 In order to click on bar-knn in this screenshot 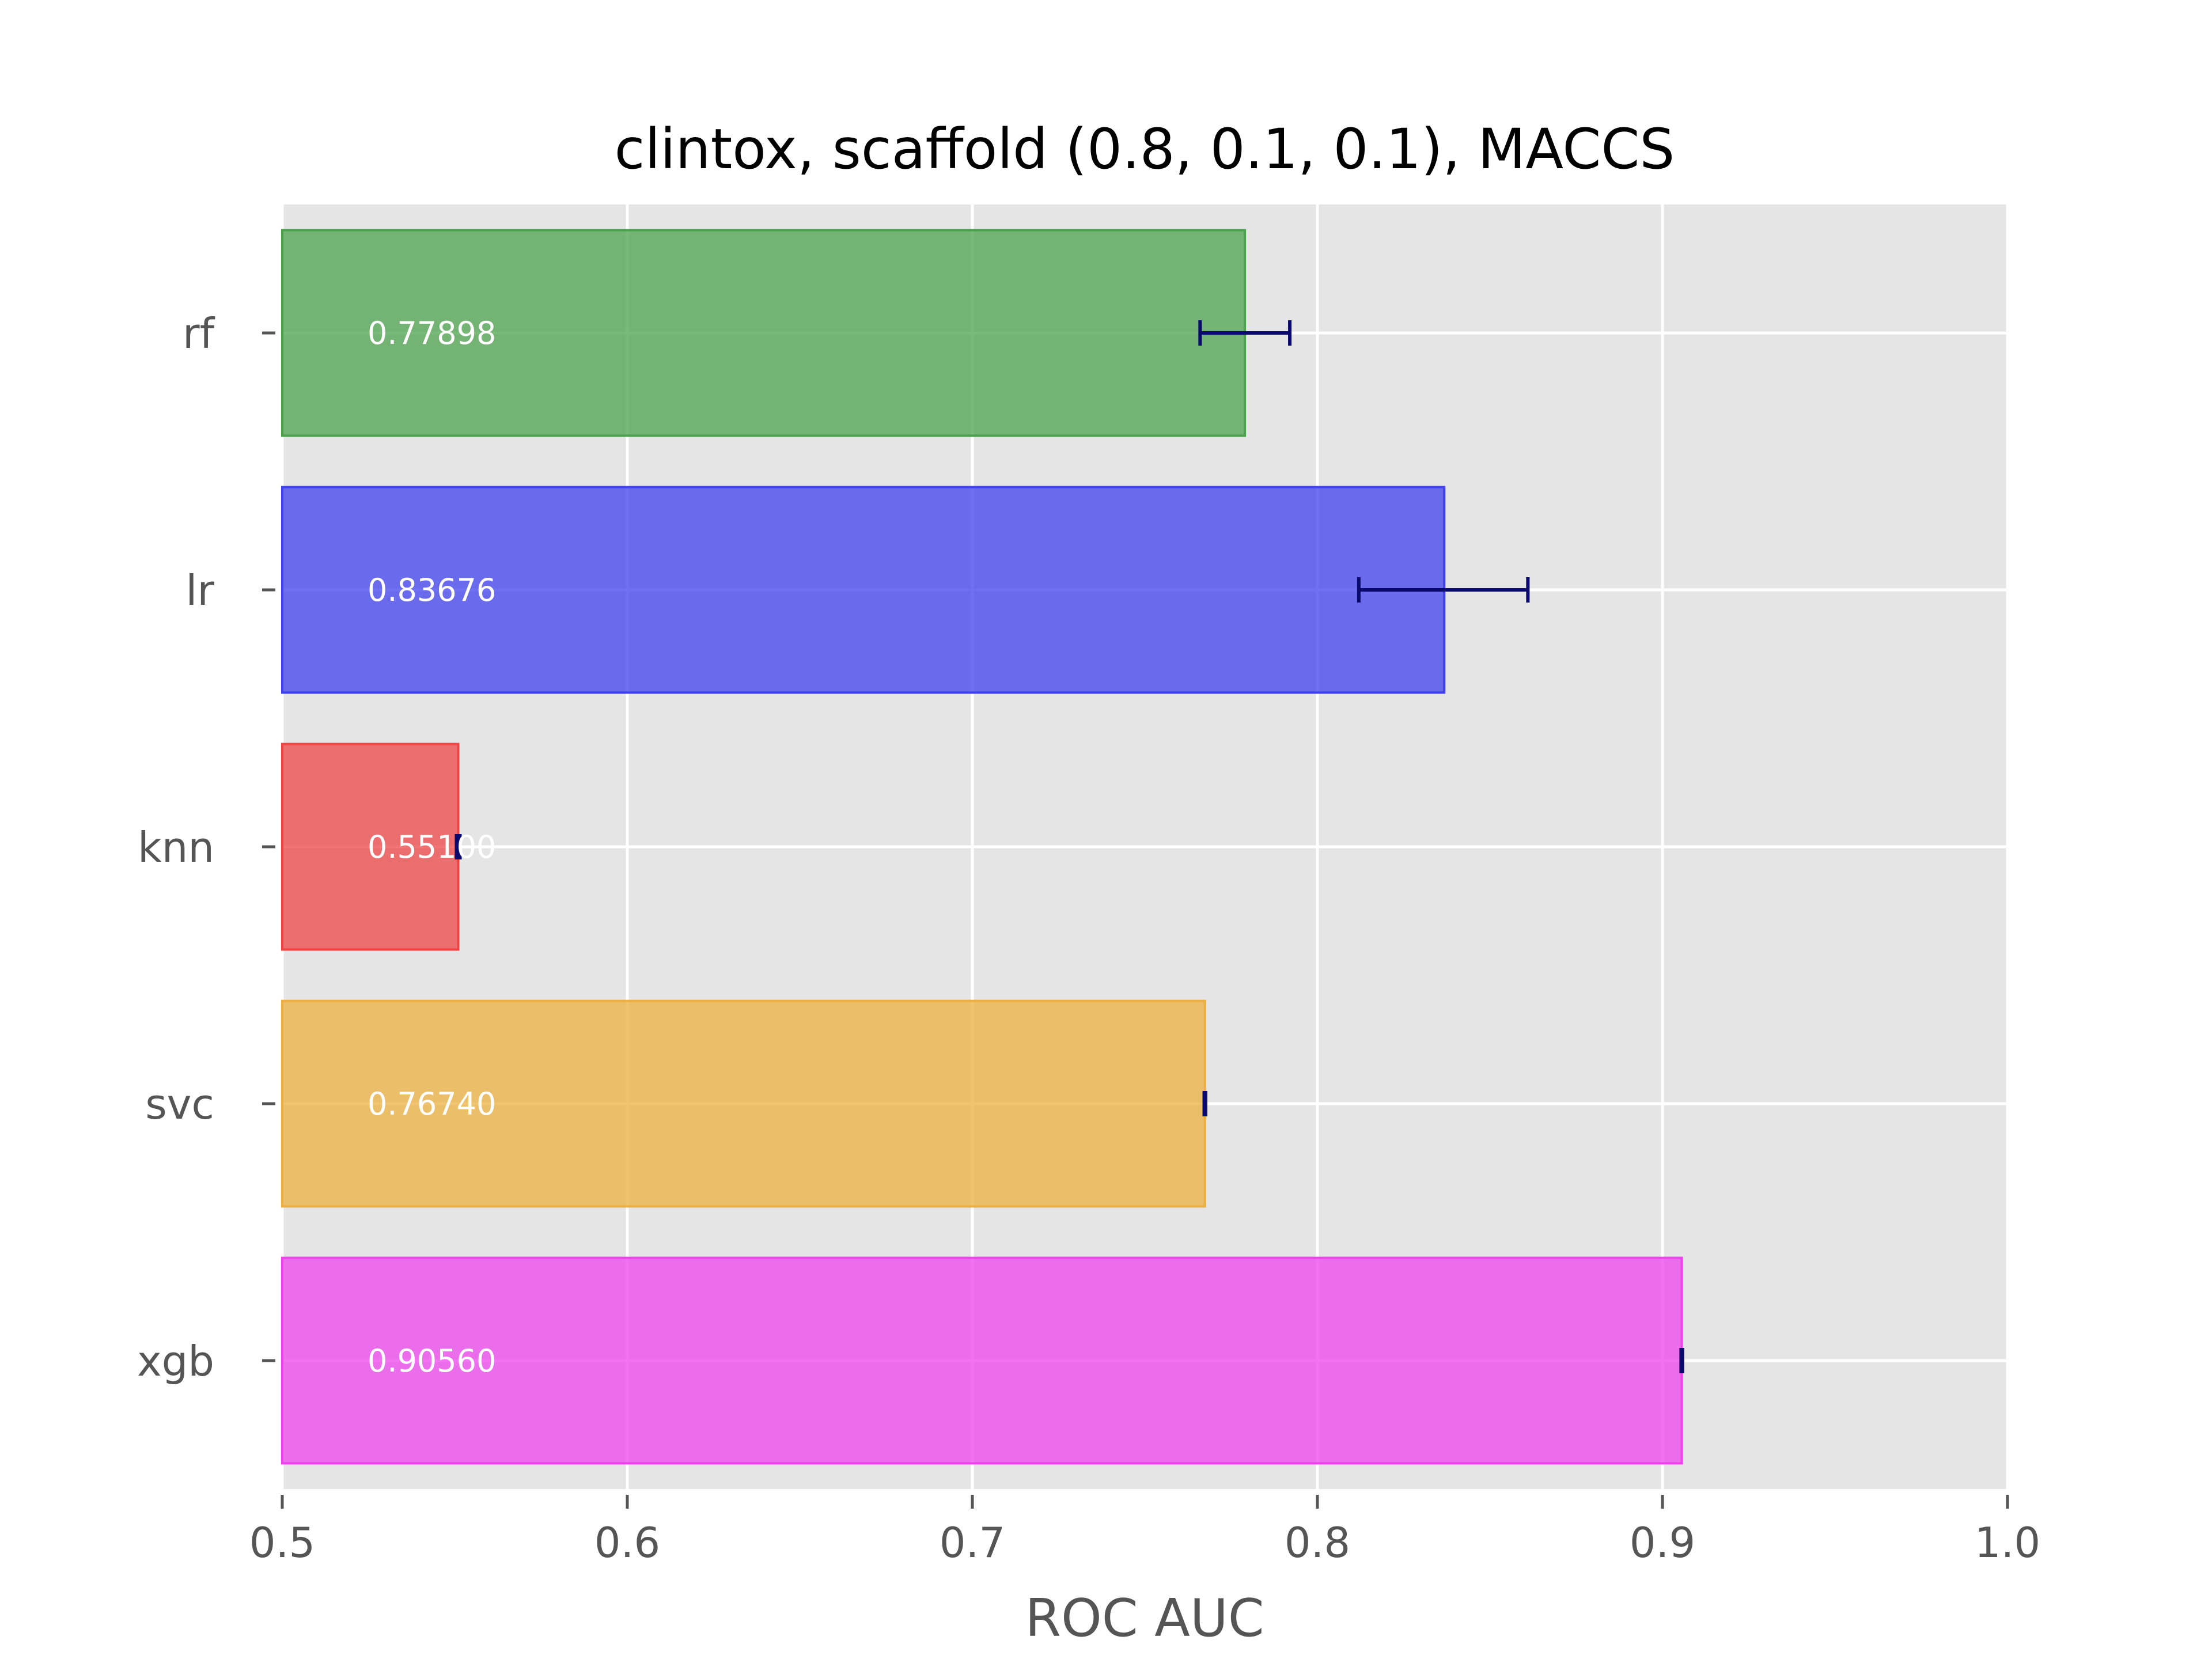, I will do `click(370, 847)`.